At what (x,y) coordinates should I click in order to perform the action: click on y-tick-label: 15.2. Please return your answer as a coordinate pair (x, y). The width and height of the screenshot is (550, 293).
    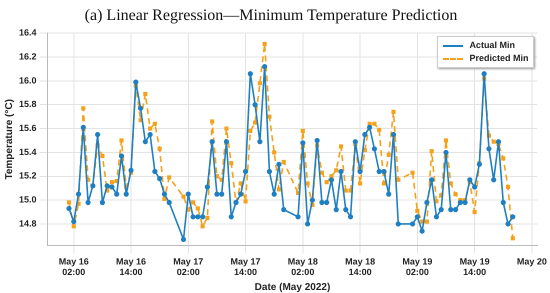
    Looking at the image, I should click on (27, 175).